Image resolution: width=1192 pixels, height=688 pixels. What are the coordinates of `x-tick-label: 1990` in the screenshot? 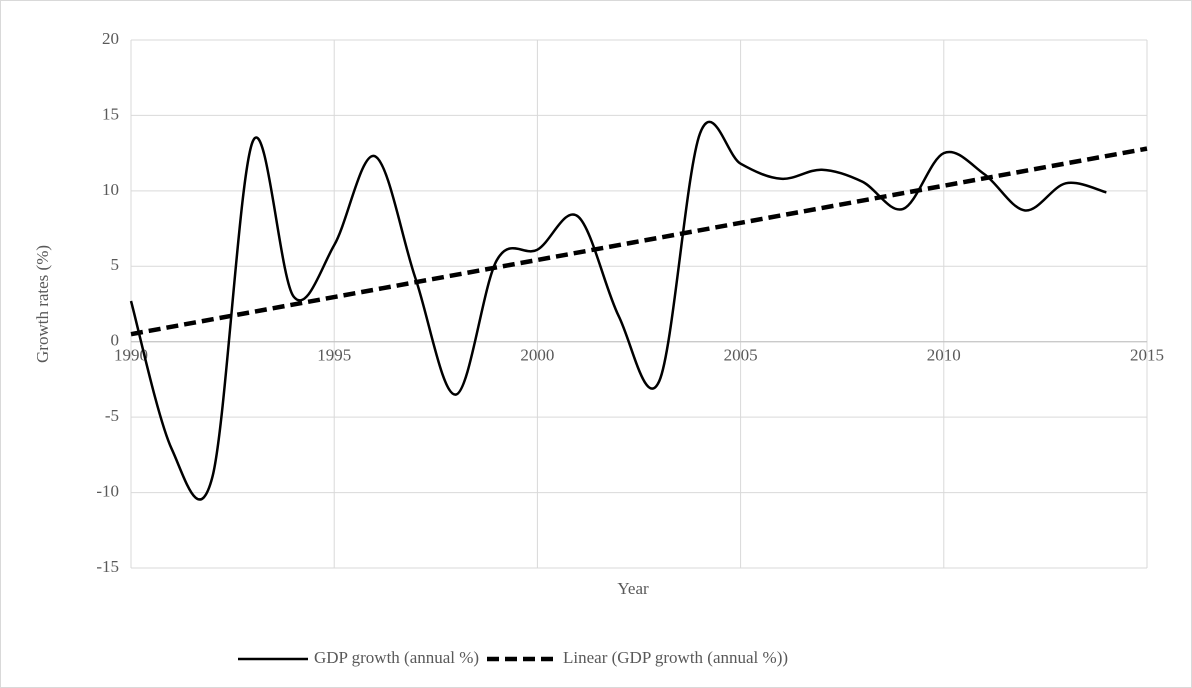 It's located at (131, 355).